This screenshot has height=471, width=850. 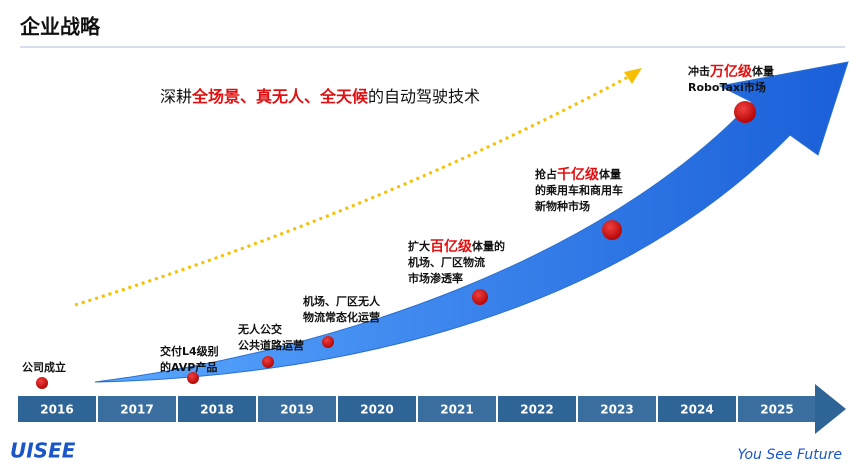 I want to click on milestone-text: 市场渗透率, so click(x=435, y=278).